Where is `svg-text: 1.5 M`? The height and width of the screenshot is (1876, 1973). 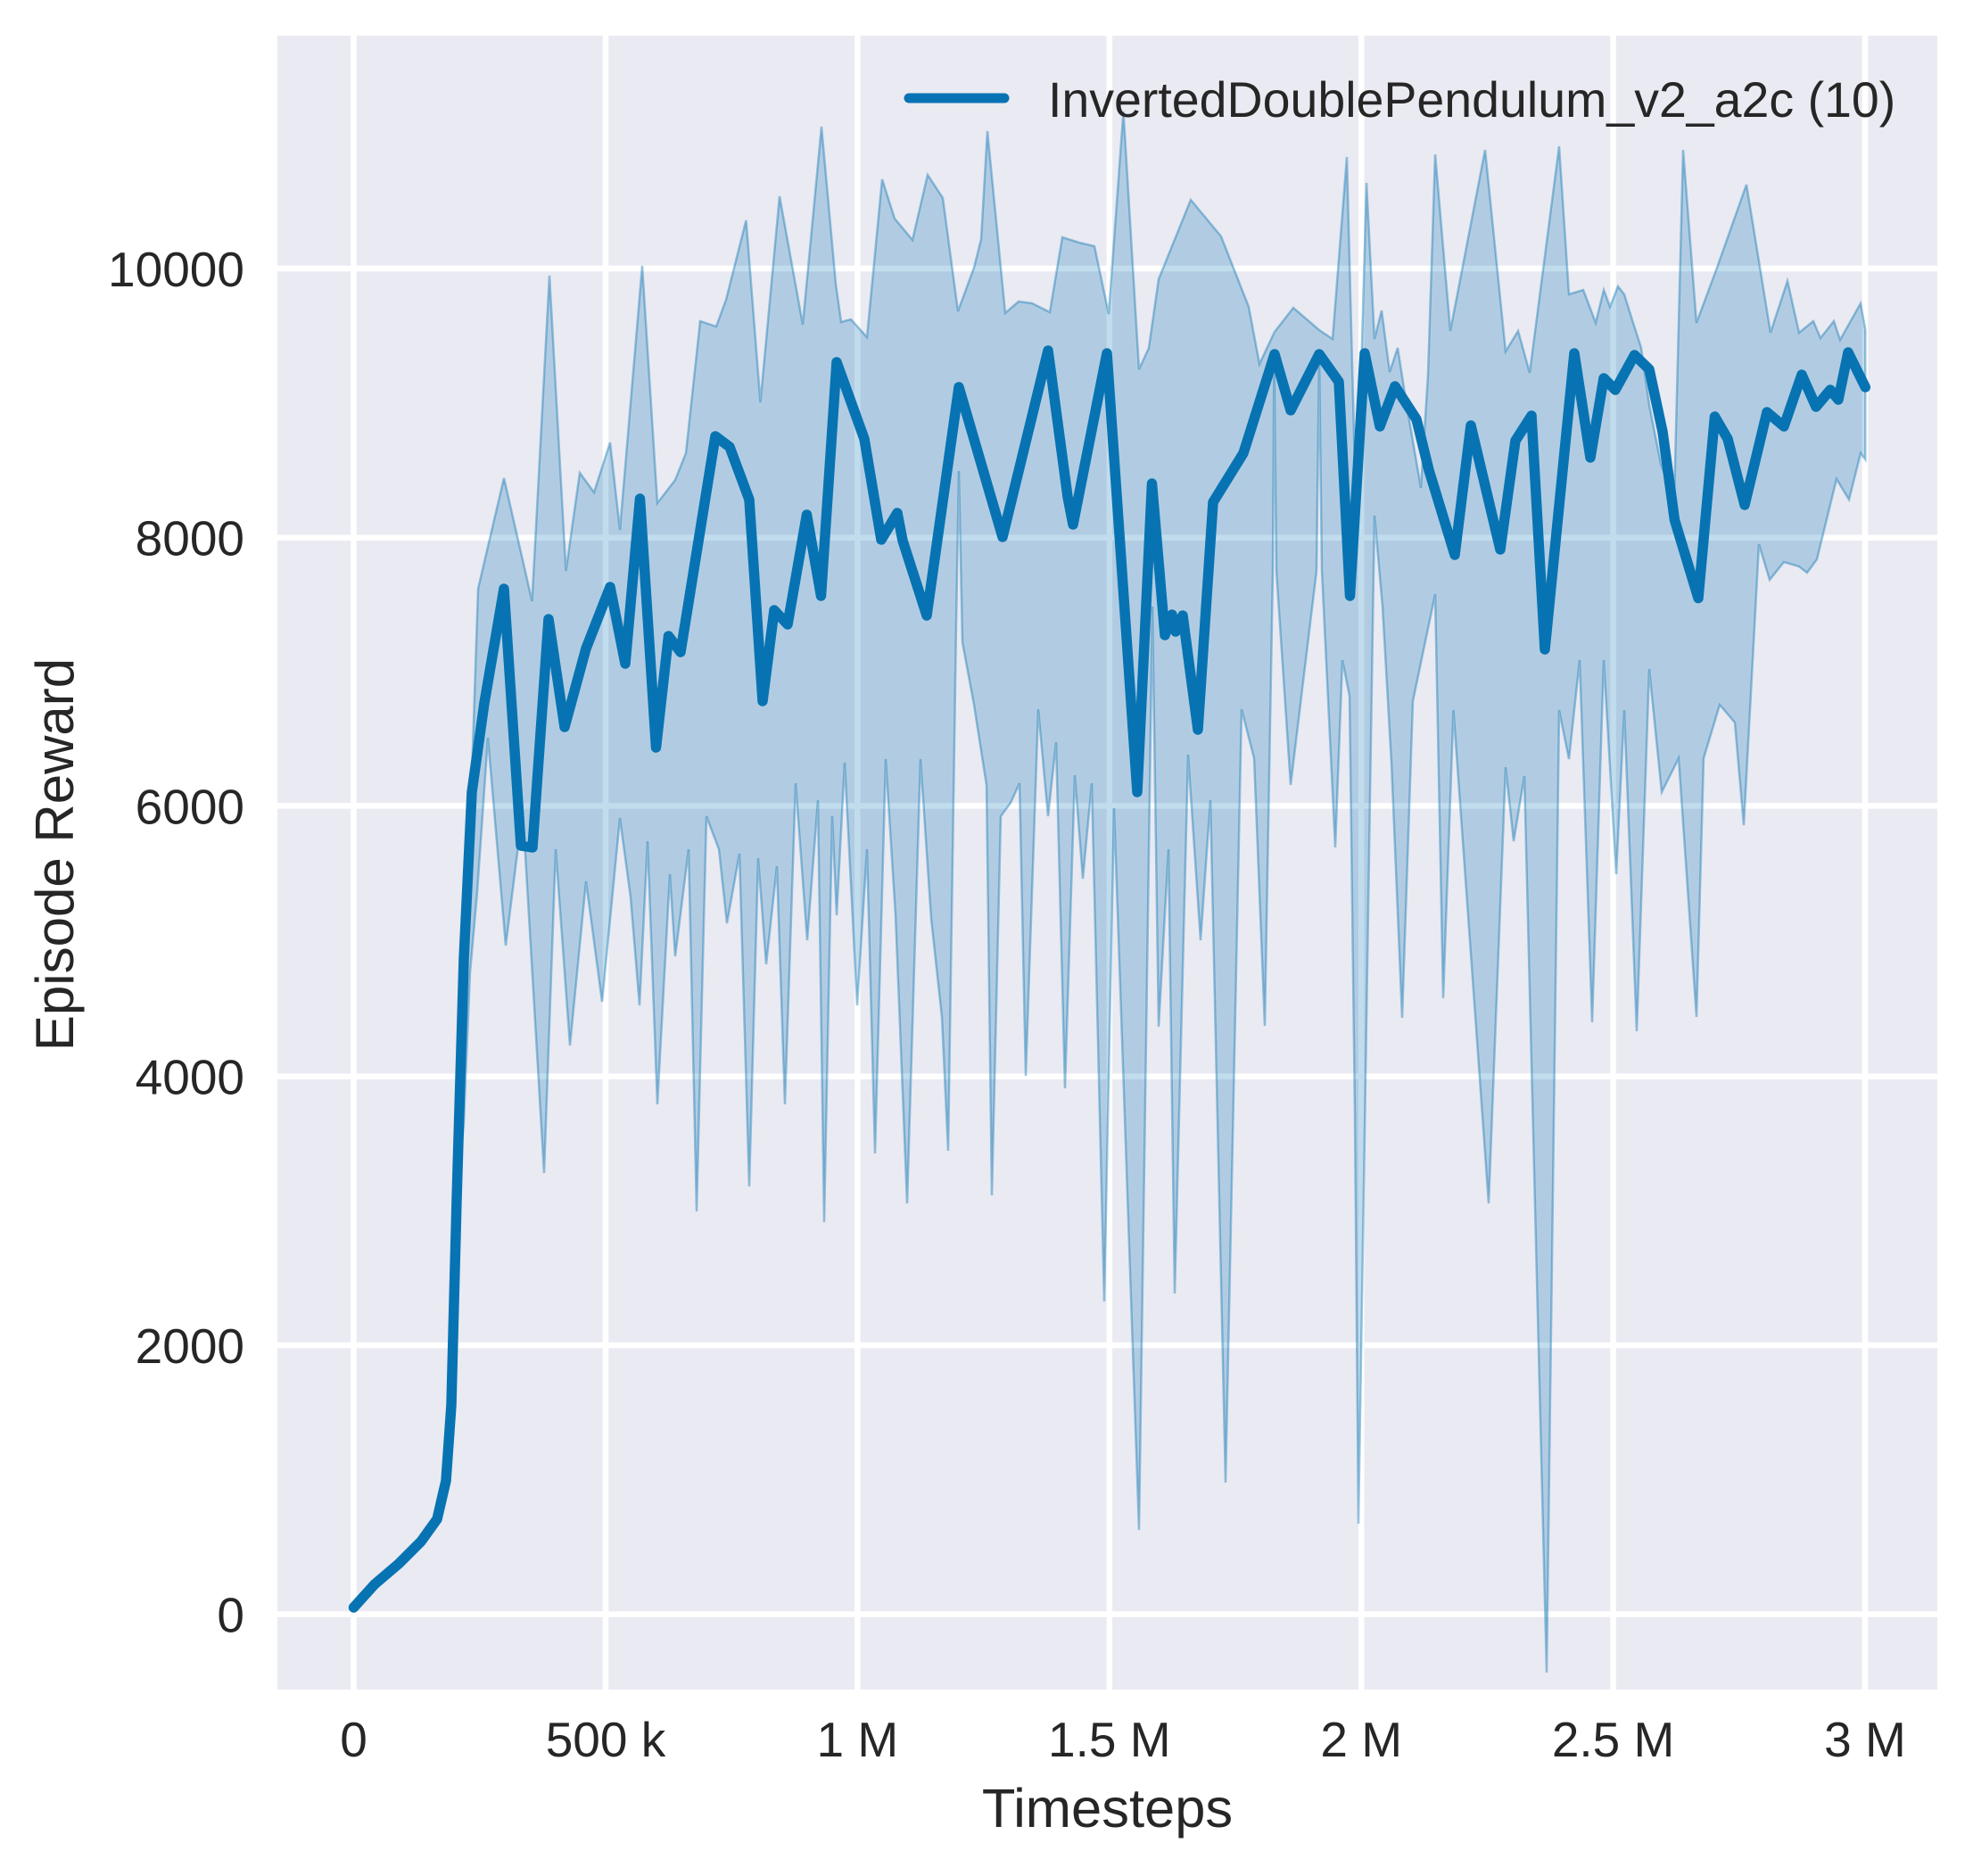
svg-text: 1.5 M is located at coordinates (1109, 1740).